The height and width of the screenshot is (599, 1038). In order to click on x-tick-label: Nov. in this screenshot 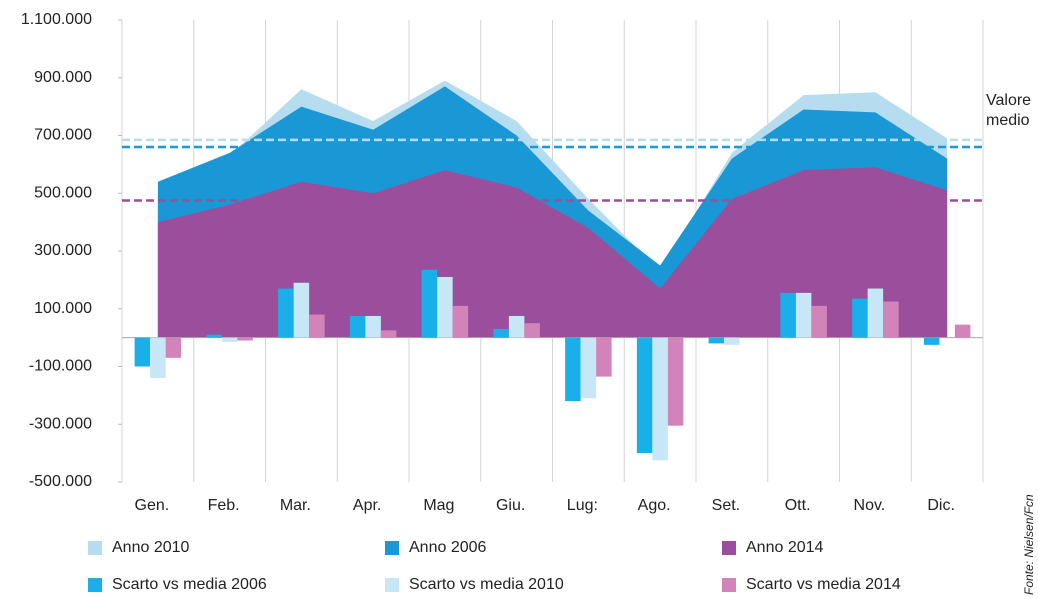, I will do `click(870, 505)`.